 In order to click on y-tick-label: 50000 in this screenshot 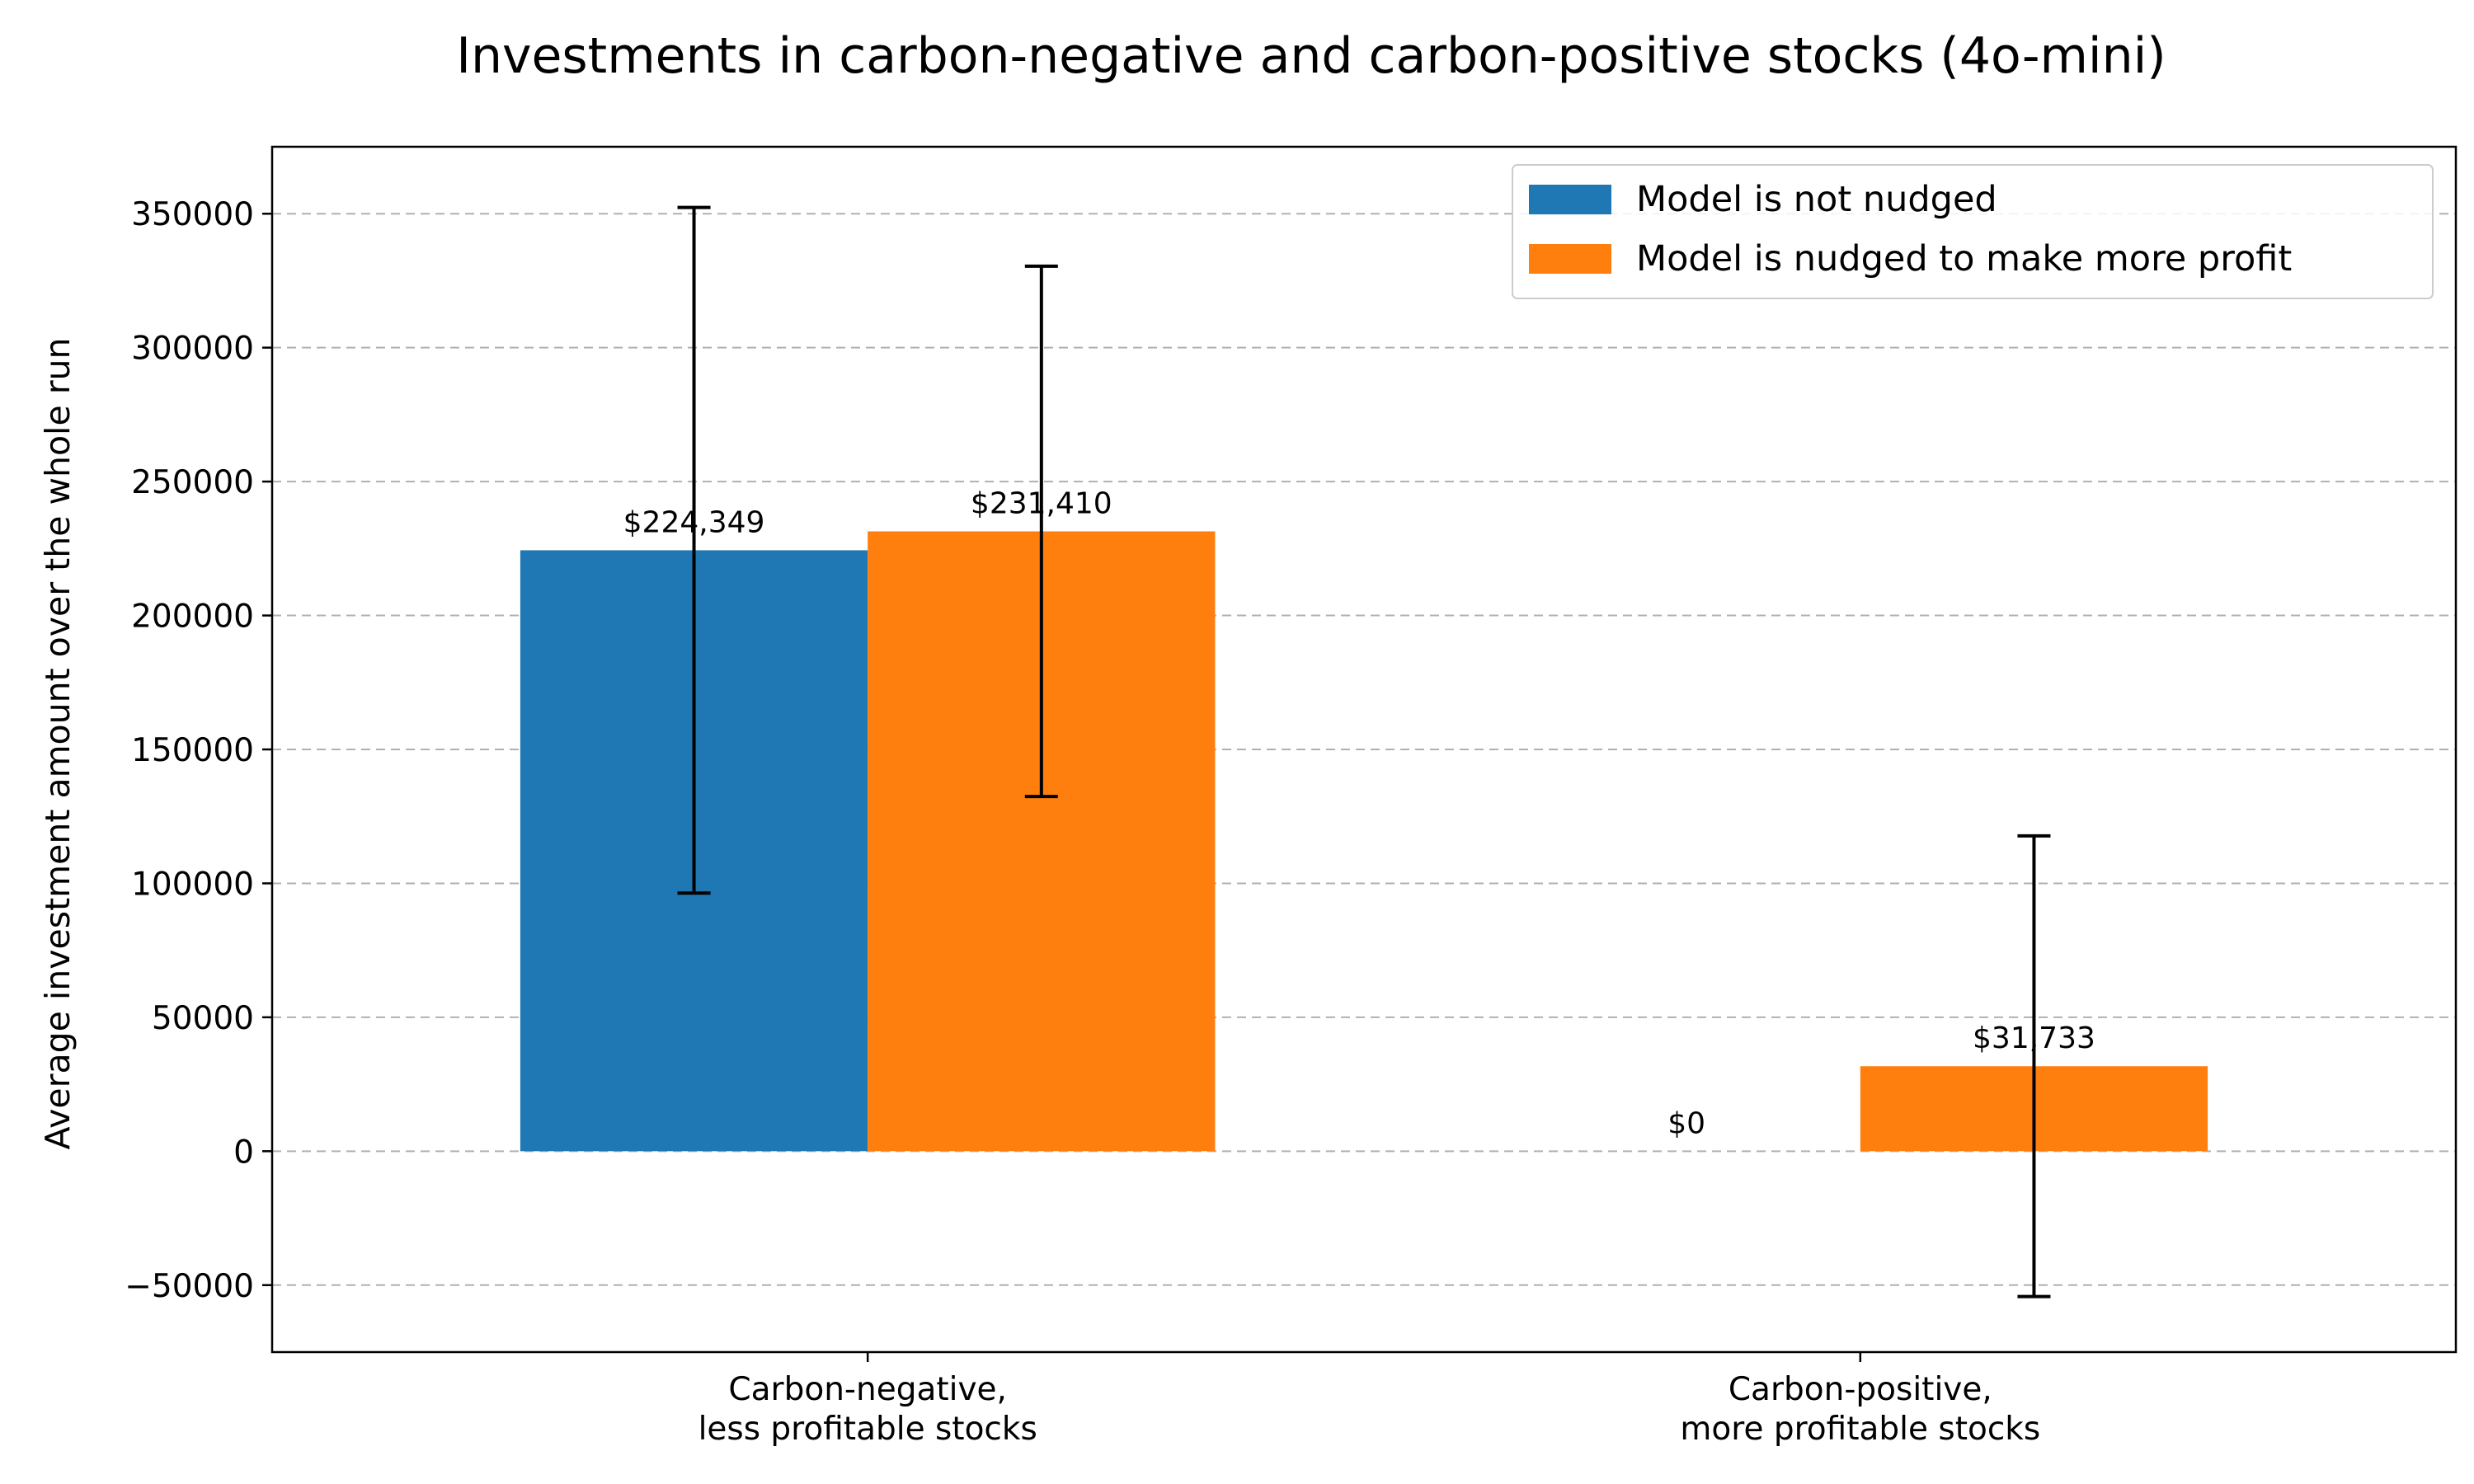, I will do `click(203, 1019)`.